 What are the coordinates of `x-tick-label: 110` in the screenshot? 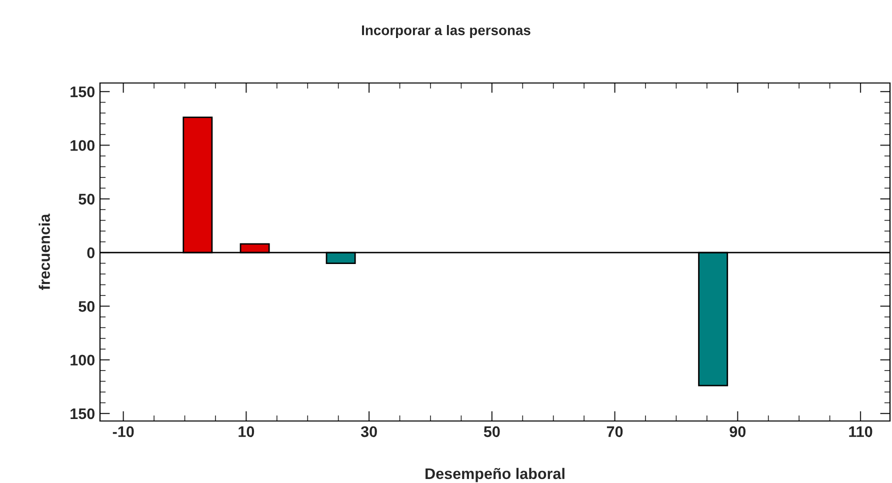 It's located at (860, 432).